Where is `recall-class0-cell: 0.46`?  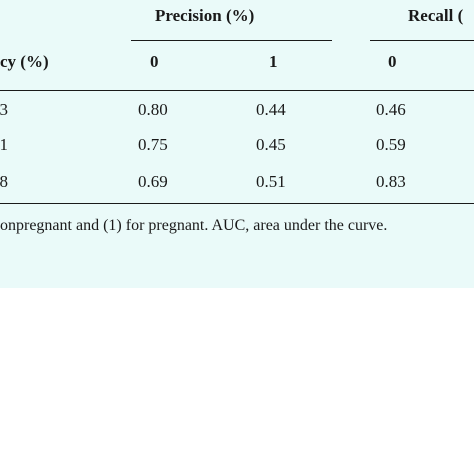
recall-class0-cell: 0.46 is located at coordinates (391, 109).